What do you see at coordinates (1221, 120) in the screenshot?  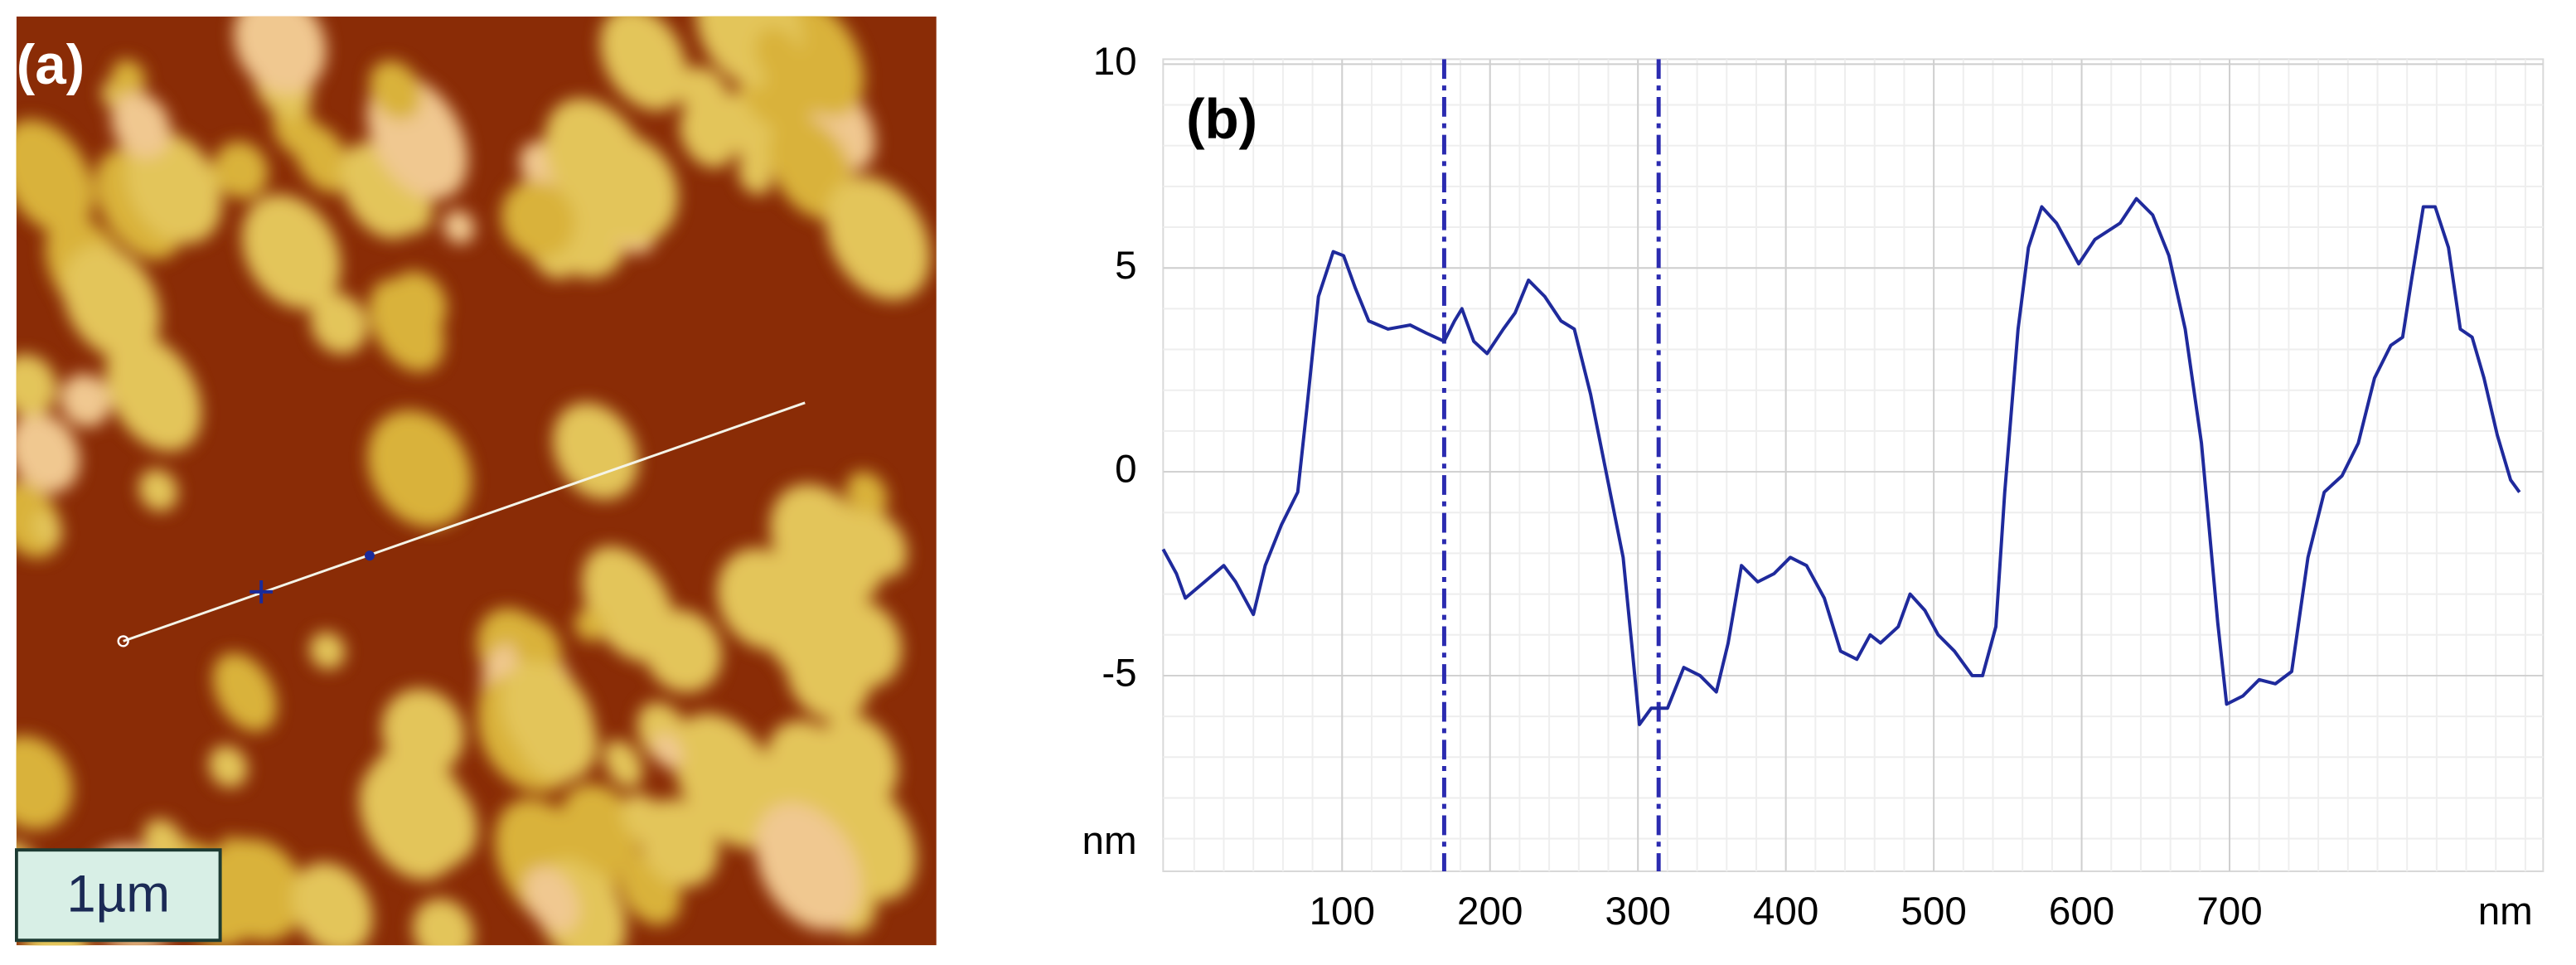 I see `panel-label: (b)` at bounding box center [1221, 120].